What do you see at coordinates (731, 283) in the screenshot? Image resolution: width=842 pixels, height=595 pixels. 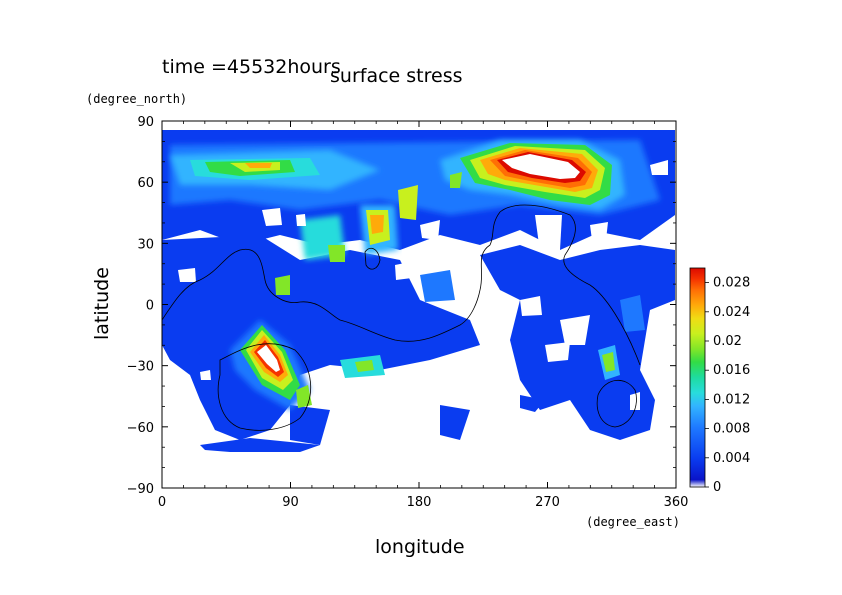 I see `colorbar-tick-label: 0.028` at bounding box center [731, 283].